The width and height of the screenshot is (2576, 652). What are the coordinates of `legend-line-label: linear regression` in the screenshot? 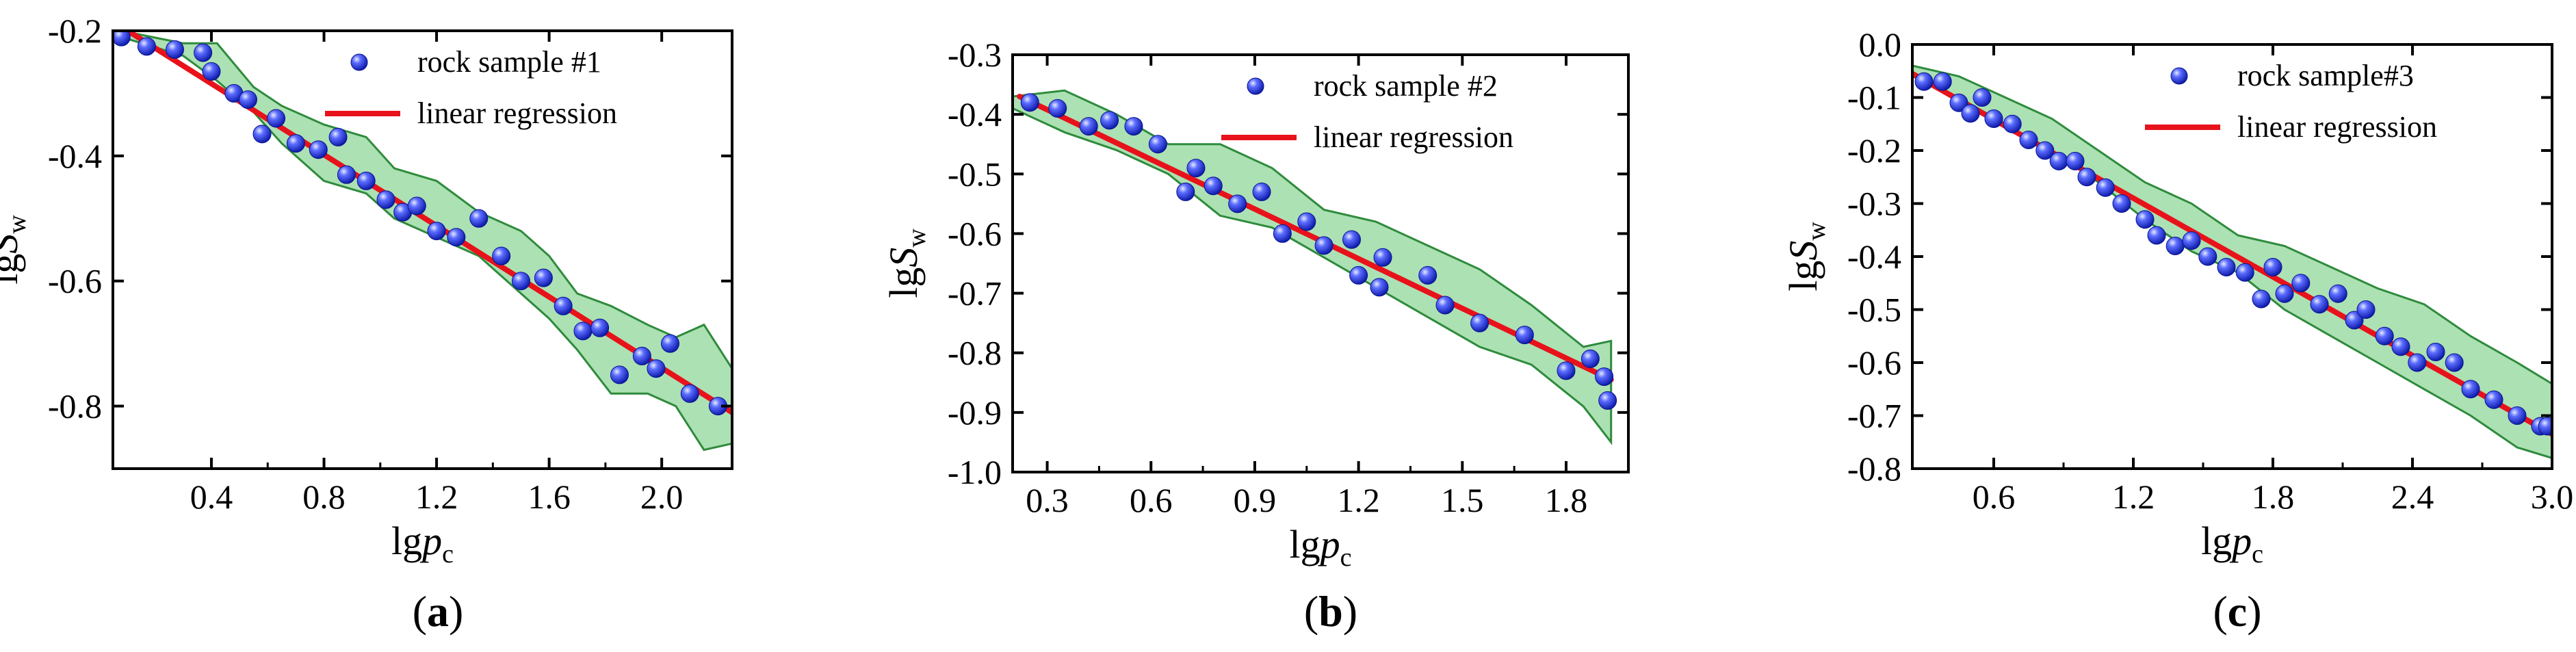 It's located at (2337, 127).